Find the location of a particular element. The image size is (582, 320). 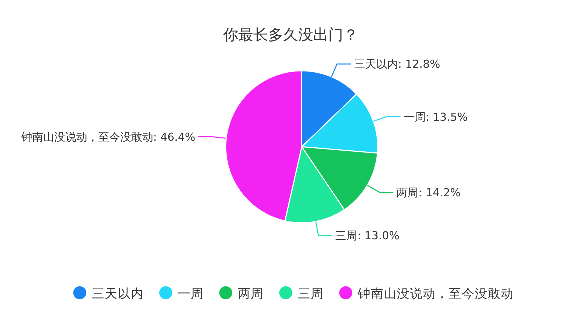

title: 你最长多久没出门？ is located at coordinates (291, 35).